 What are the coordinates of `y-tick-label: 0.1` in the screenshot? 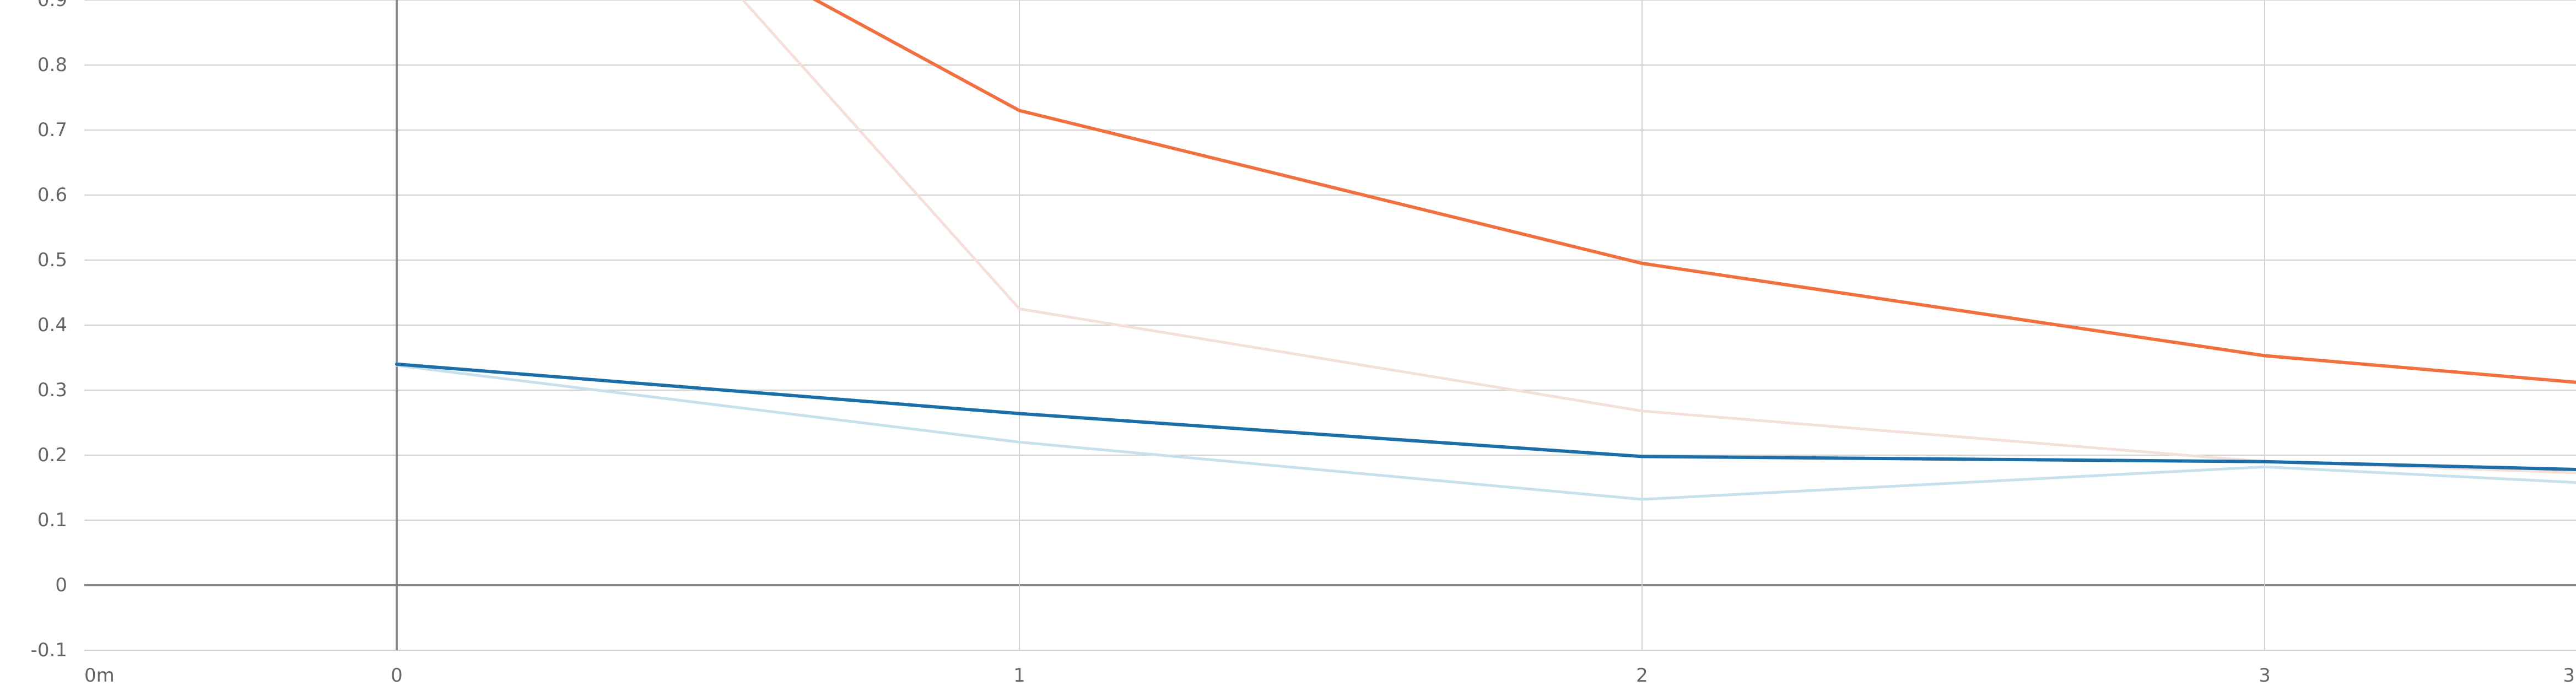 It's located at (52, 520).